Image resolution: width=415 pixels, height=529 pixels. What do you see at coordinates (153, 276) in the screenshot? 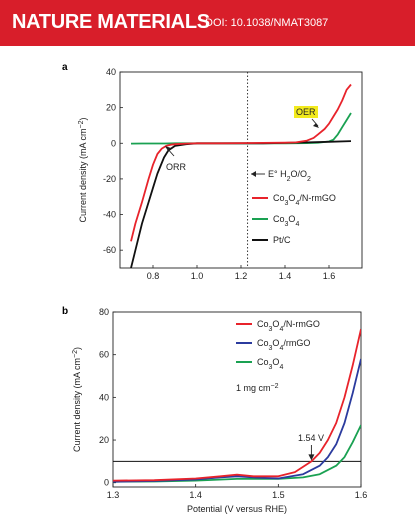
I see `x-tick-label: 0.8` at bounding box center [153, 276].